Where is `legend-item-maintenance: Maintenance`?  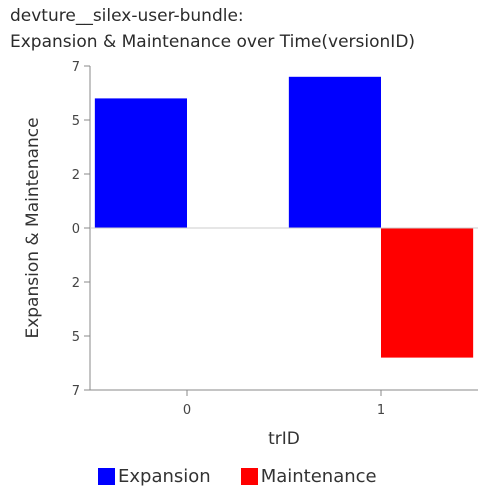
legend-item-maintenance: Maintenance is located at coordinates (308, 476).